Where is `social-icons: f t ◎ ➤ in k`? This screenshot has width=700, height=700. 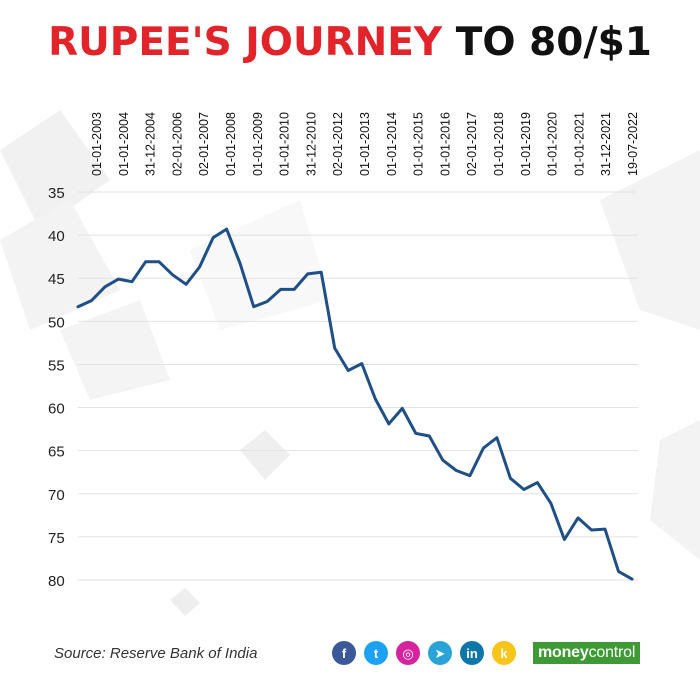
social-icons: f t ◎ ➤ in k is located at coordinates (424, 653).